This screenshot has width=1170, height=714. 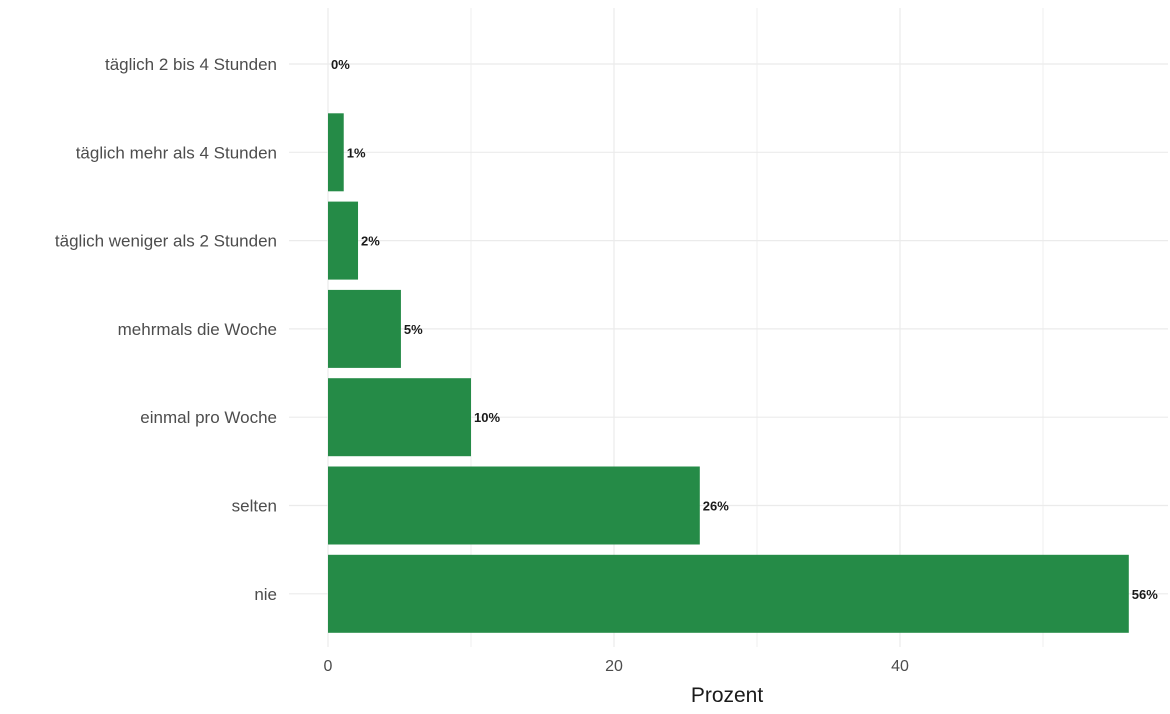 I want to click on x-tick-labels: 0 20 40, so click(x=616, y=666).